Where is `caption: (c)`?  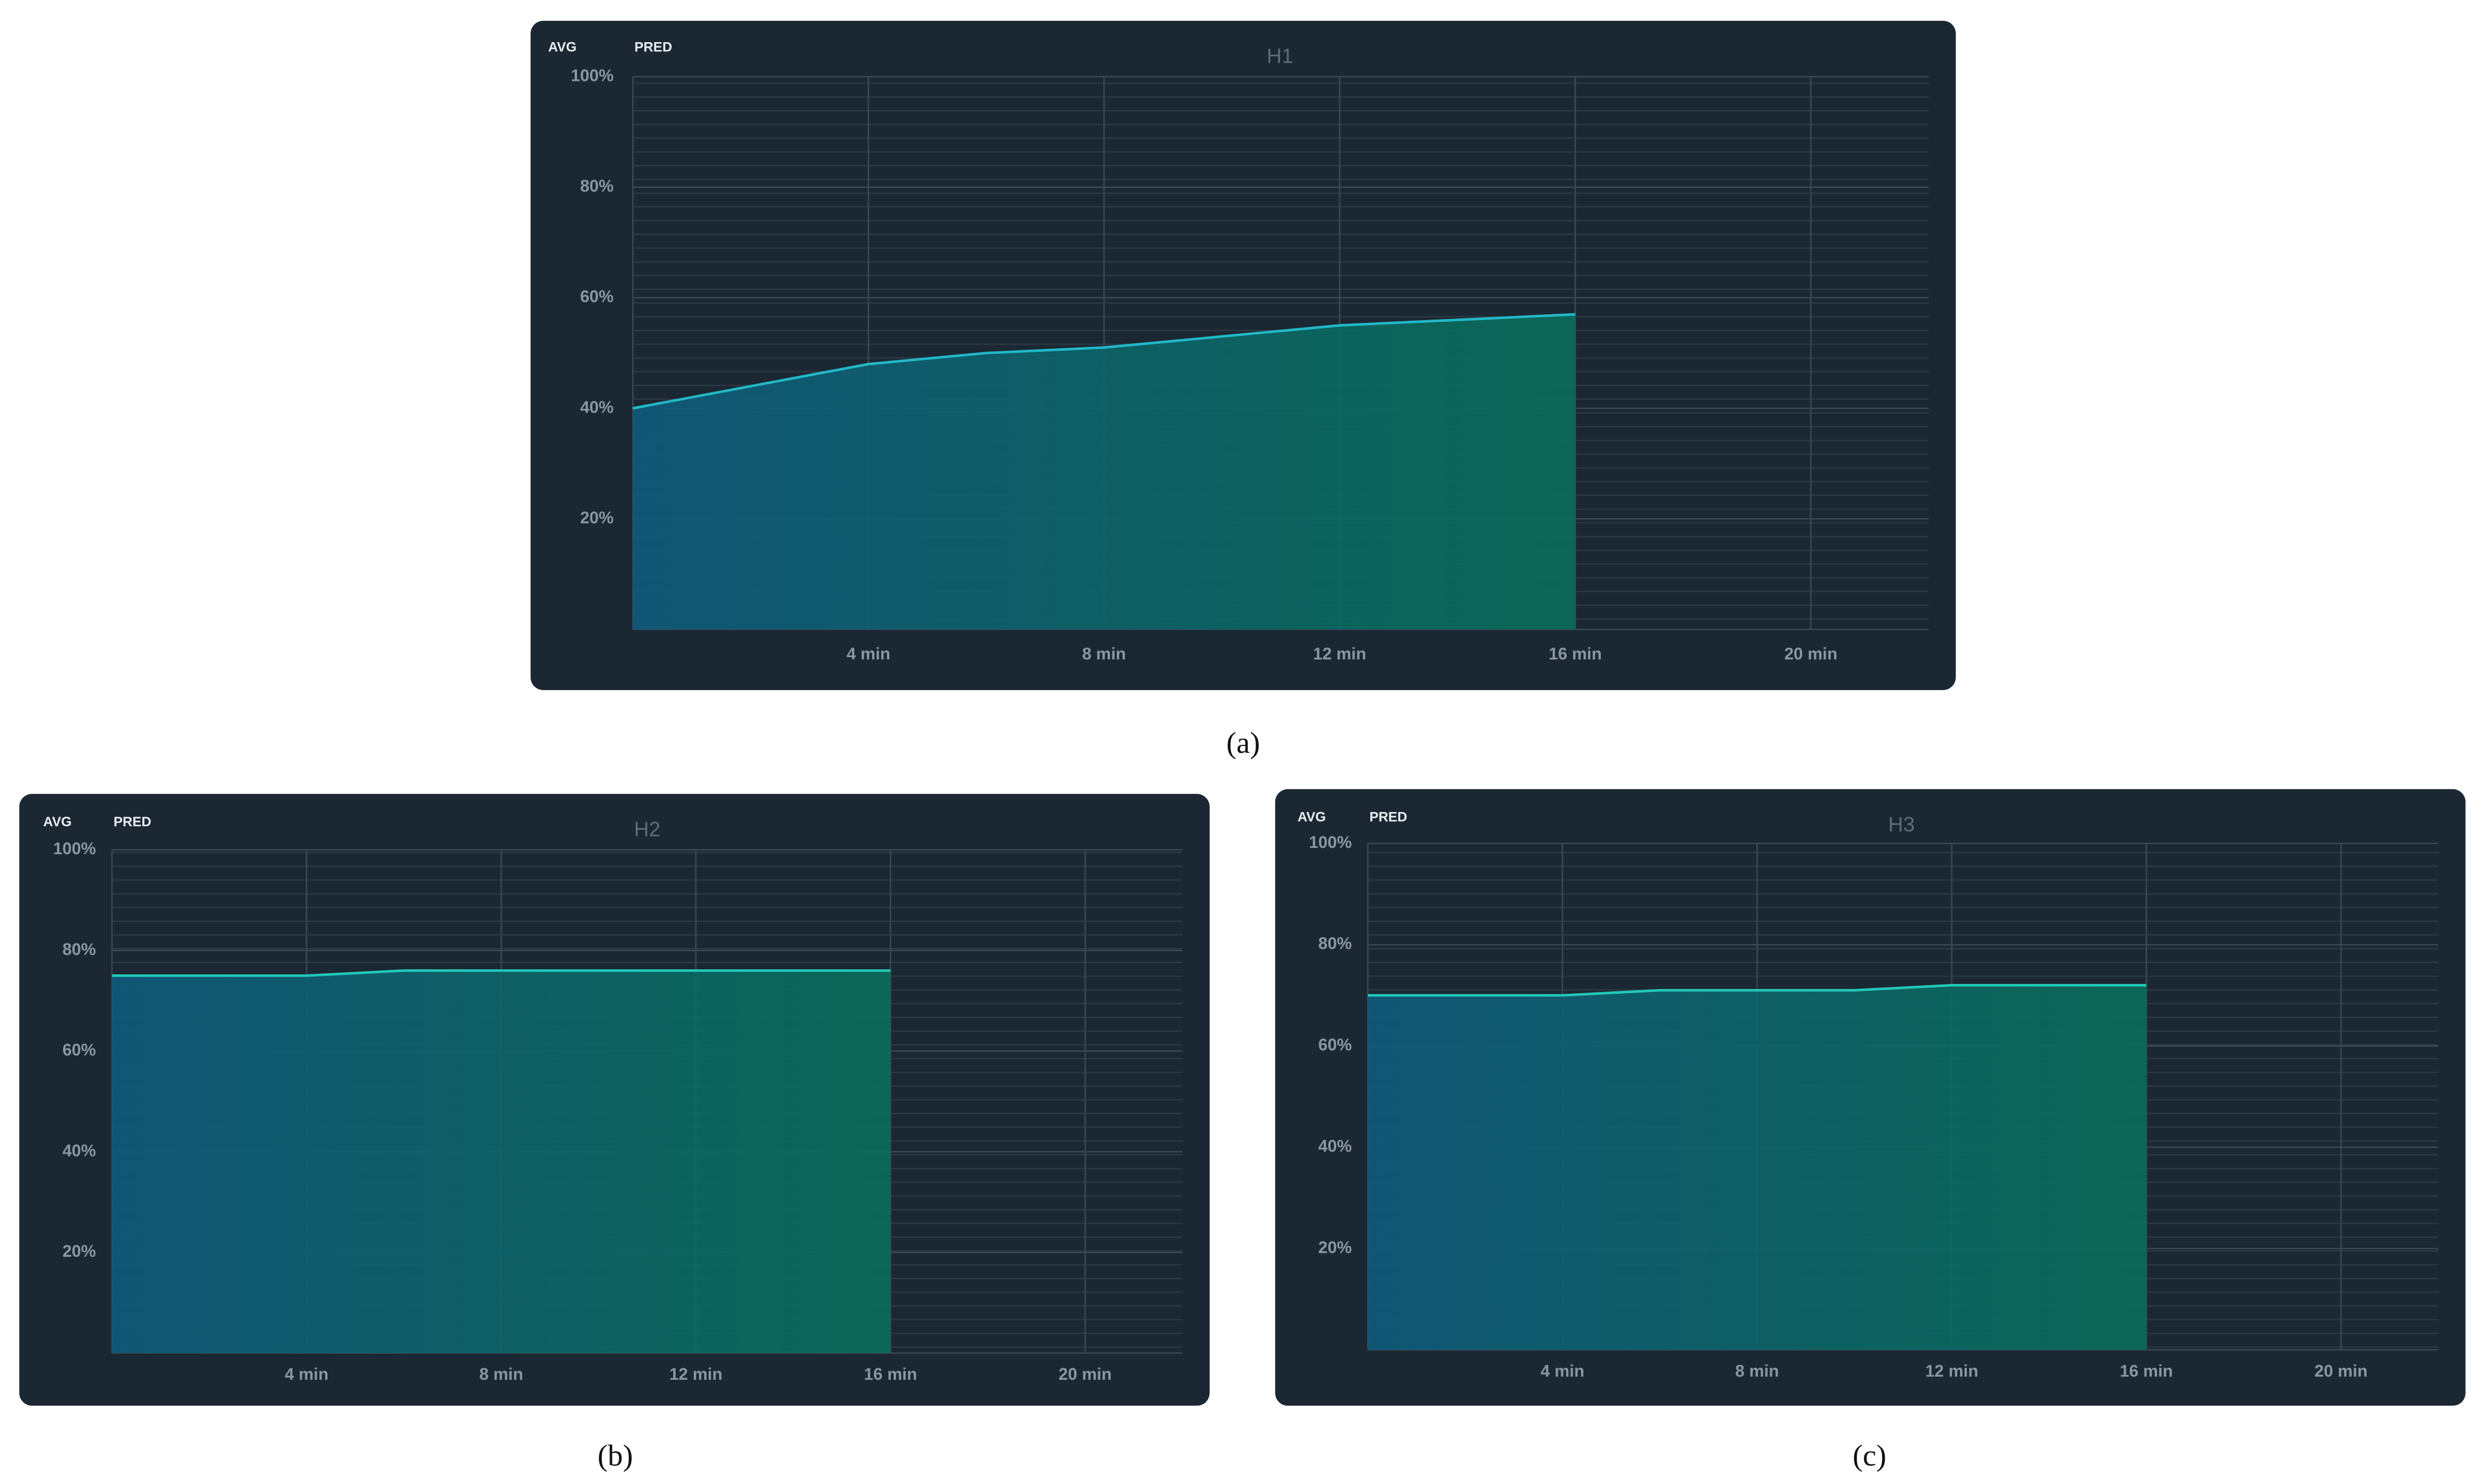
caption: (c) is located at coordinates (1869, 1455).